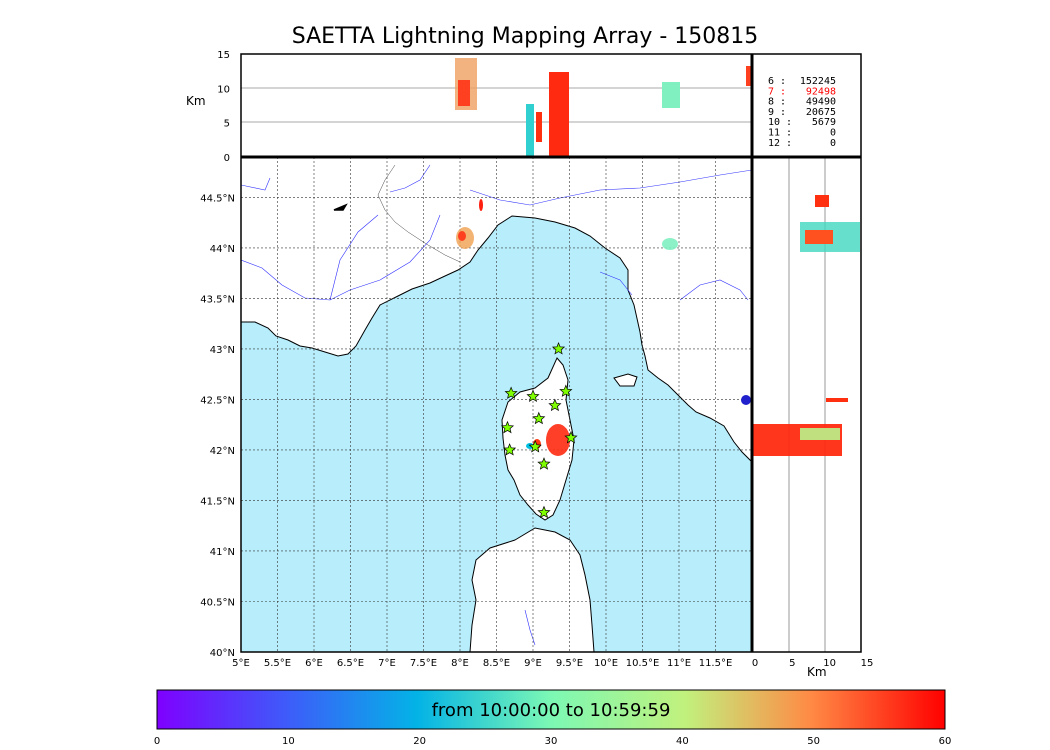 This screenshot has height=750, width=1050. I want to click on colorbar-tick-label: 50, so click(813, 741).